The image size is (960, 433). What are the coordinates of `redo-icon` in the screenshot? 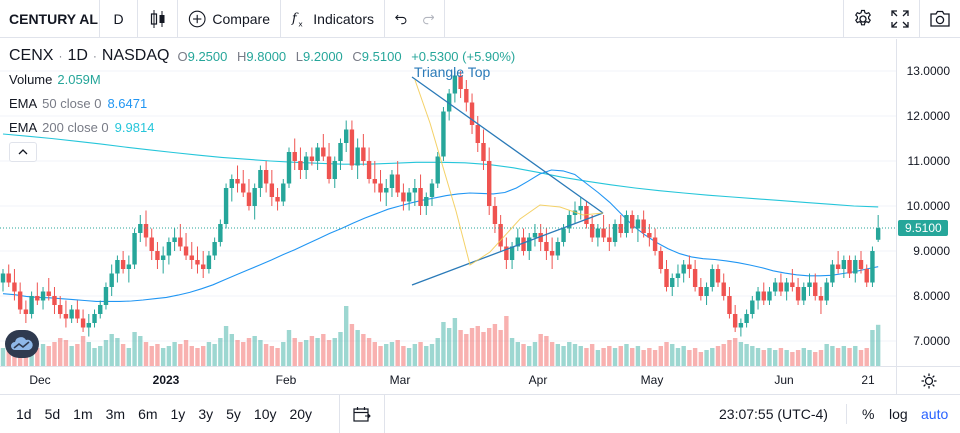 It's located at (428, 19).